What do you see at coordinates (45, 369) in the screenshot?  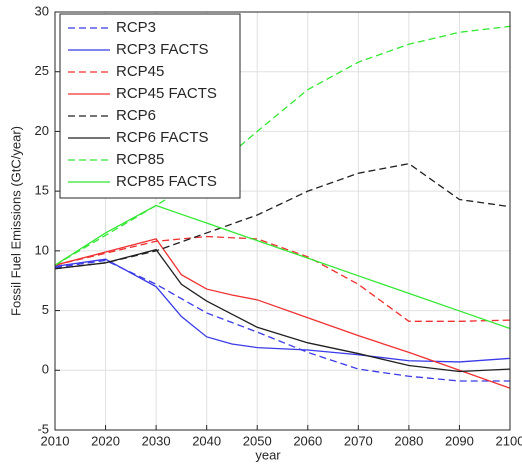 I see `y-tick-label: 0` at bounding box center [45, 369].